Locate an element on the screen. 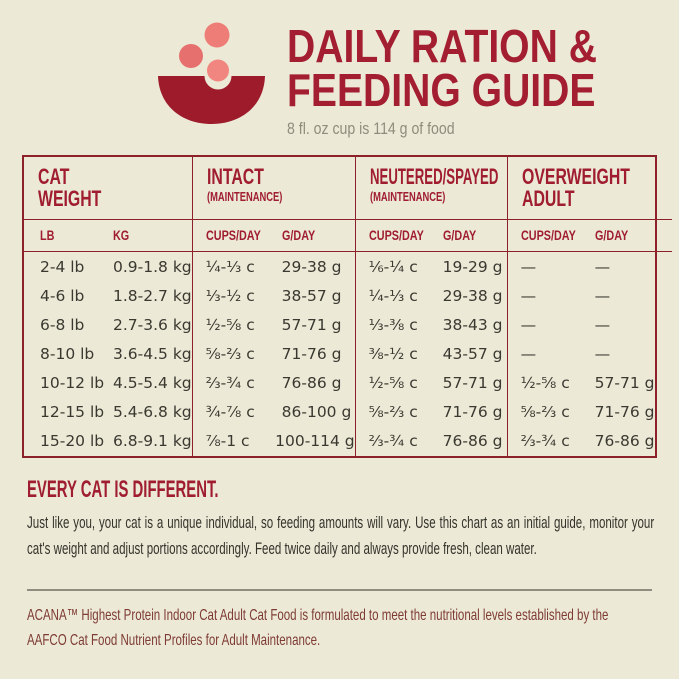 The image size is (679, 679). column-title: CAT is located at coordinates (54, 176).